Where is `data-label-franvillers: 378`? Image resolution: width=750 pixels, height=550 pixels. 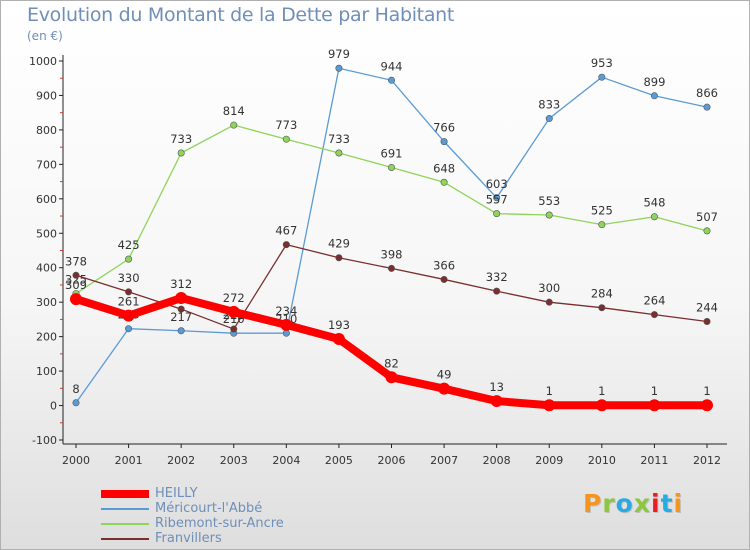 data-label-franvillers: 378 is located at coordinates (76, 261).